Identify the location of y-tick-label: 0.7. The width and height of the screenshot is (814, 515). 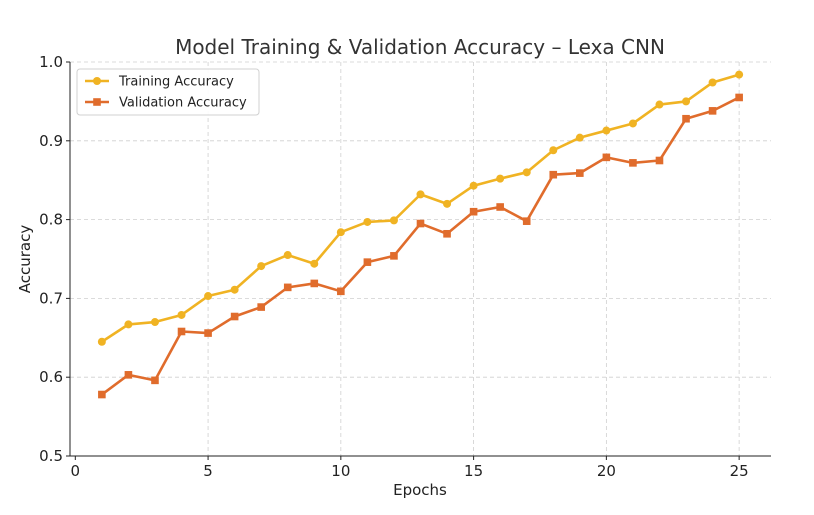
(51, 298).